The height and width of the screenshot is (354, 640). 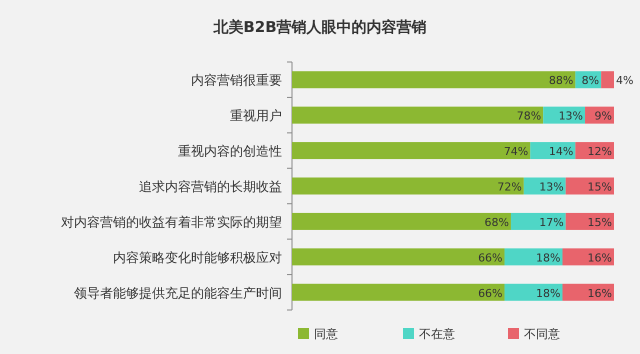 What do you see at coordinates (319, 27) in the screenshot?
I see `chart-title: 北美B2B营销人眼中的内容营销` at bounding box center [319, 27].